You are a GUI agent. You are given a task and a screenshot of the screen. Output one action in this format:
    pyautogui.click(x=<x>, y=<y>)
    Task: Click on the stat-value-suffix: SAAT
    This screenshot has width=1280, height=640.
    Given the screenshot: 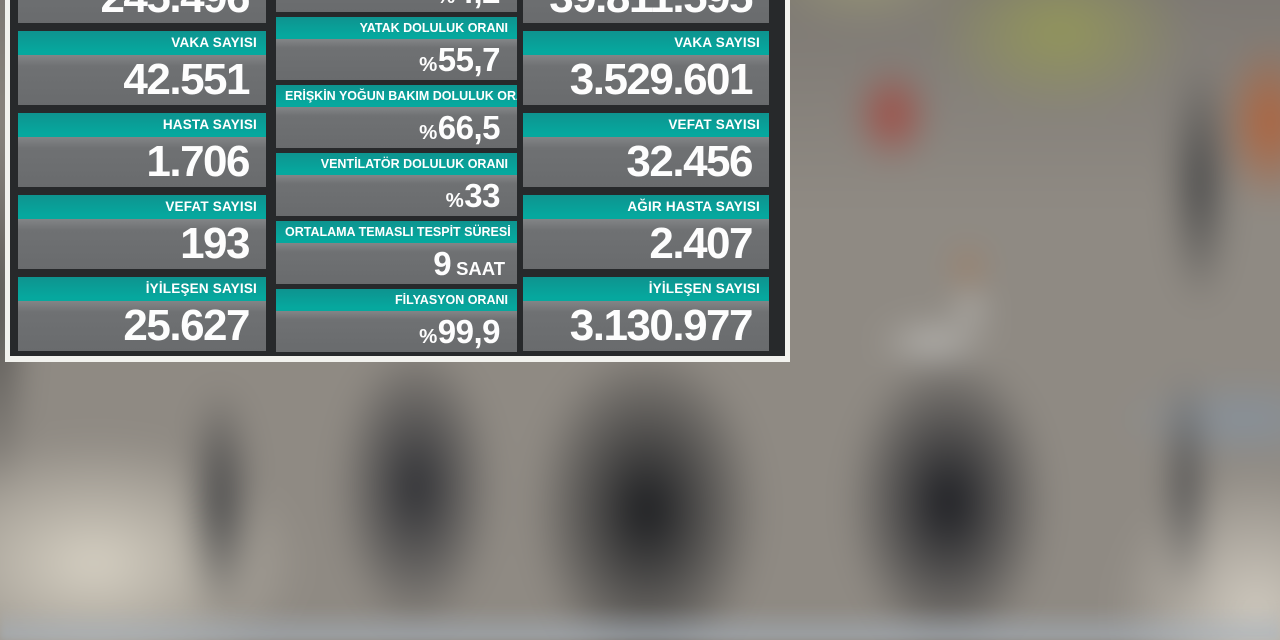 What is the action you would take?
    pyautogui.click(x=480, y=268)
    